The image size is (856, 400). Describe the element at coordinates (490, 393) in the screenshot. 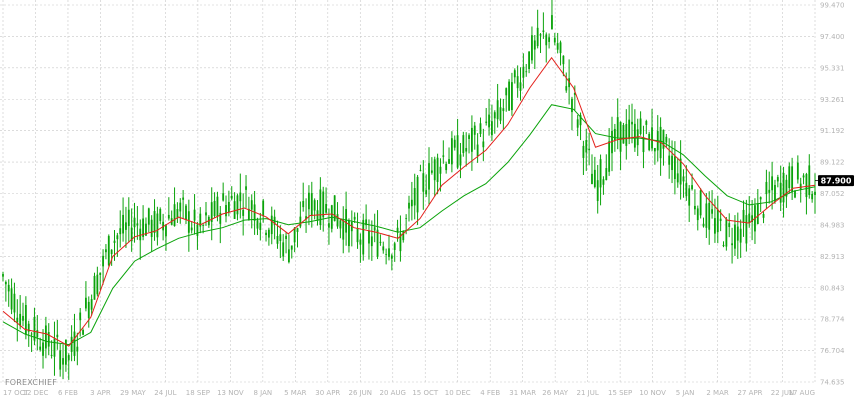

I see `x-tick-label: 4 FEB` at that location.